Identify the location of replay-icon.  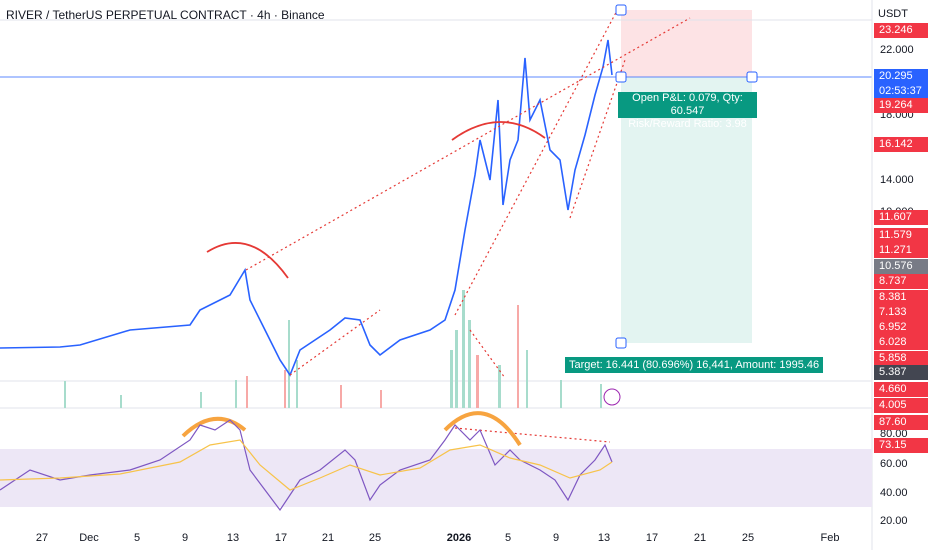
(612, 397).